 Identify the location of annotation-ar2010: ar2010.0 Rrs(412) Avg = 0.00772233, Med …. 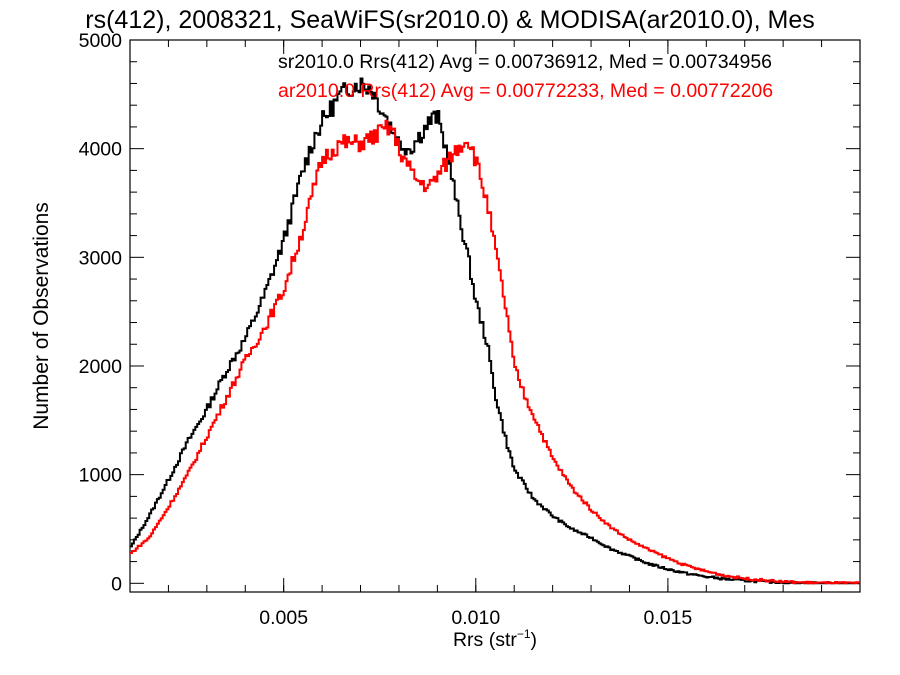
(525, 91).